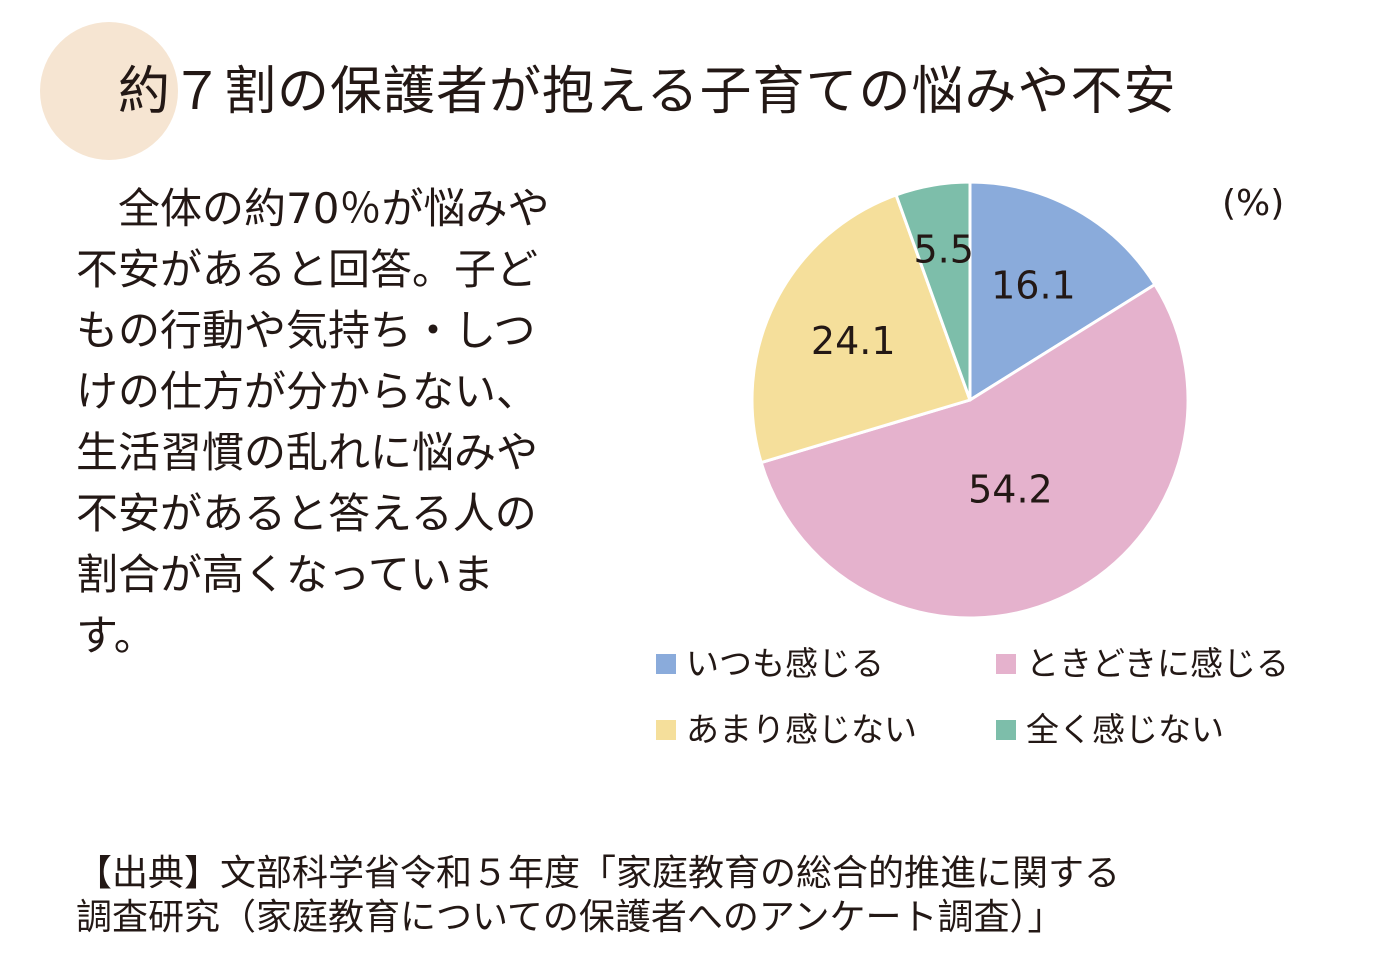 The height and width of the screenshot is (970, 1375). Describe the element at coordinates (1125, 729) in the screenshot. I see `legend-label-never: 全く感じない` at that location.